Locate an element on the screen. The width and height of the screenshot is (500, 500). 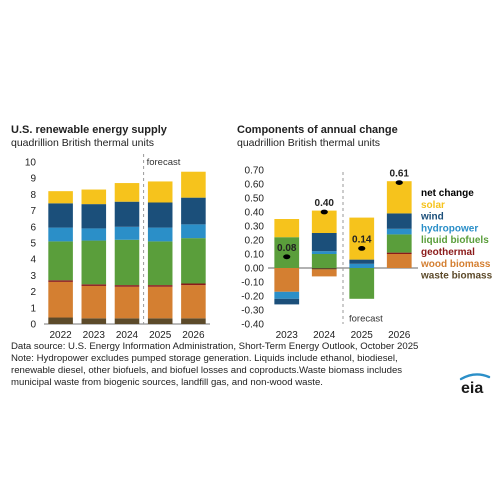
chart2-net-change-label: 0.40 is located at coordinates (325, 203).